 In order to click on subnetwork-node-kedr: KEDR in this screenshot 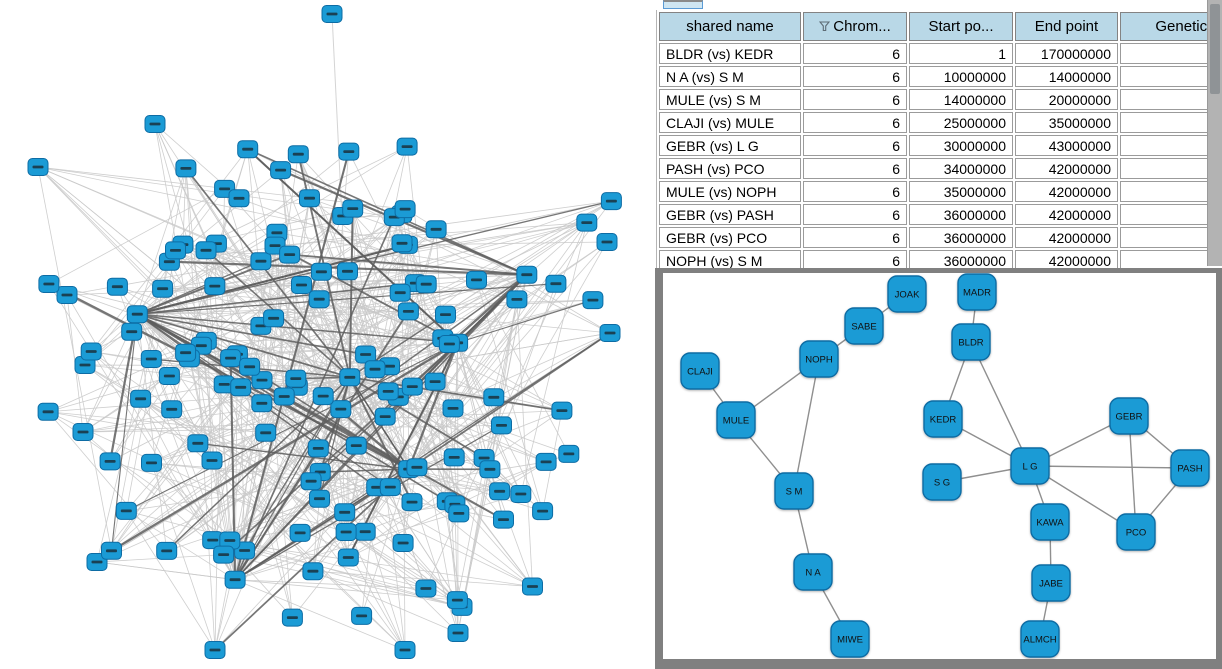, I will do `click(943, 419)`.